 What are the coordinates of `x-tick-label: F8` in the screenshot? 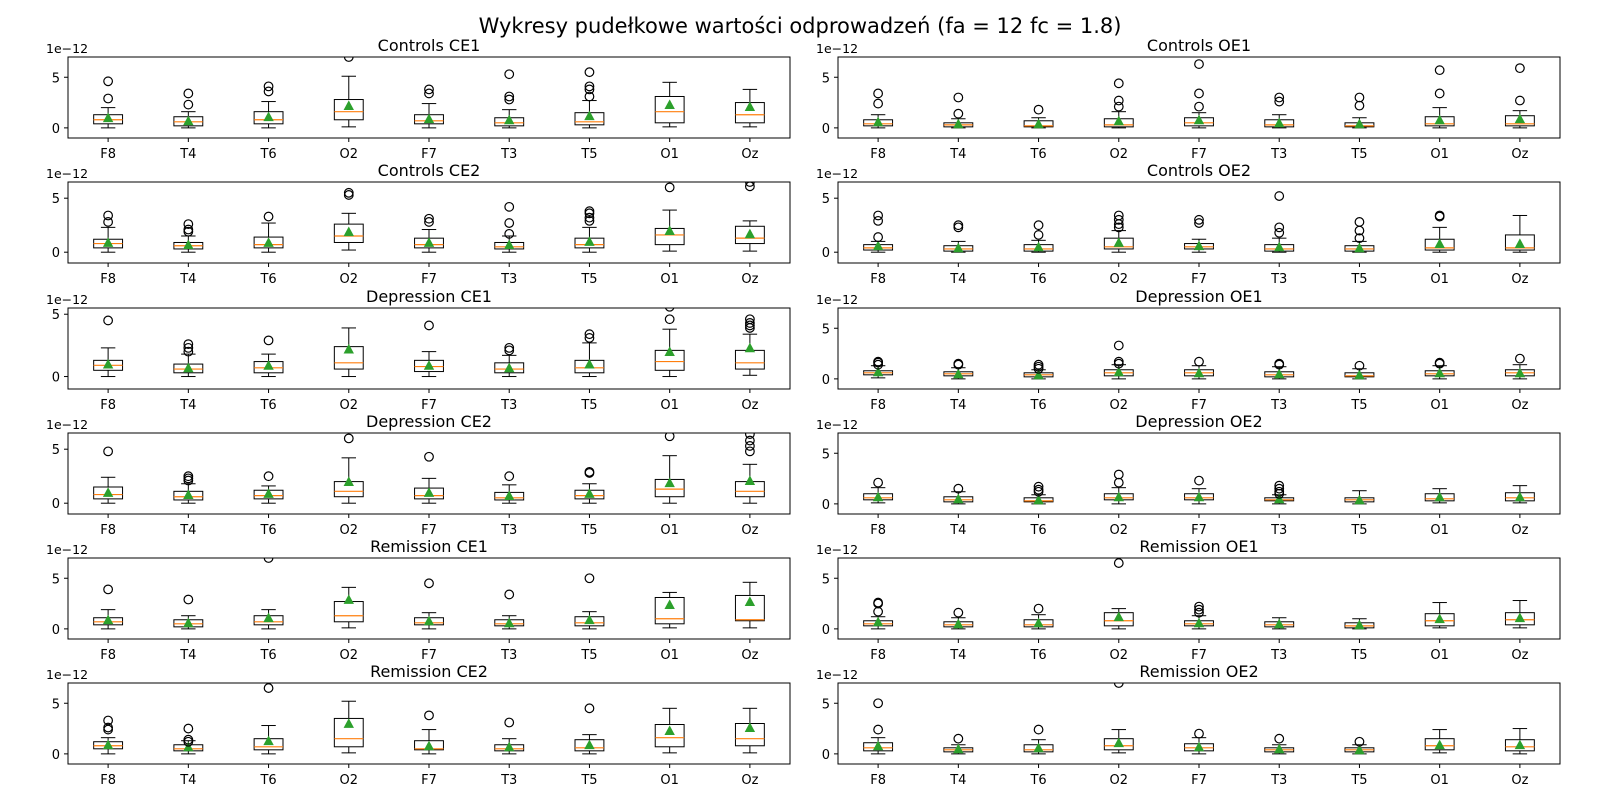 It's located at (108, 154).